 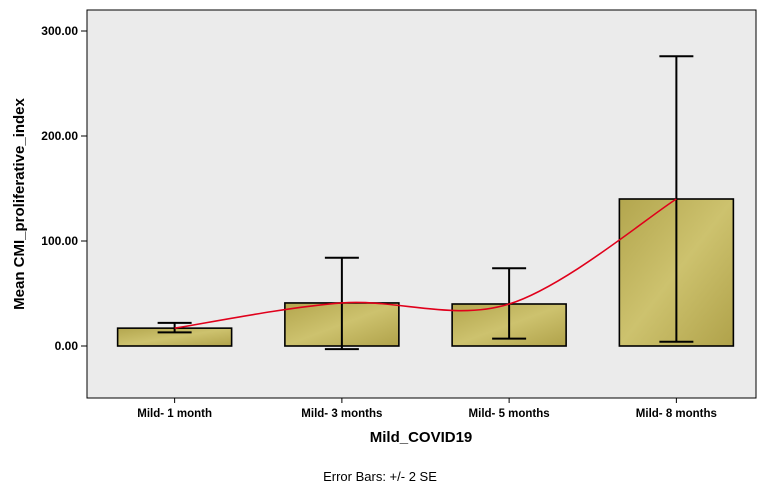 I want to click on x-tick-label: Mild- 8 months, so click(x=676, y=414).